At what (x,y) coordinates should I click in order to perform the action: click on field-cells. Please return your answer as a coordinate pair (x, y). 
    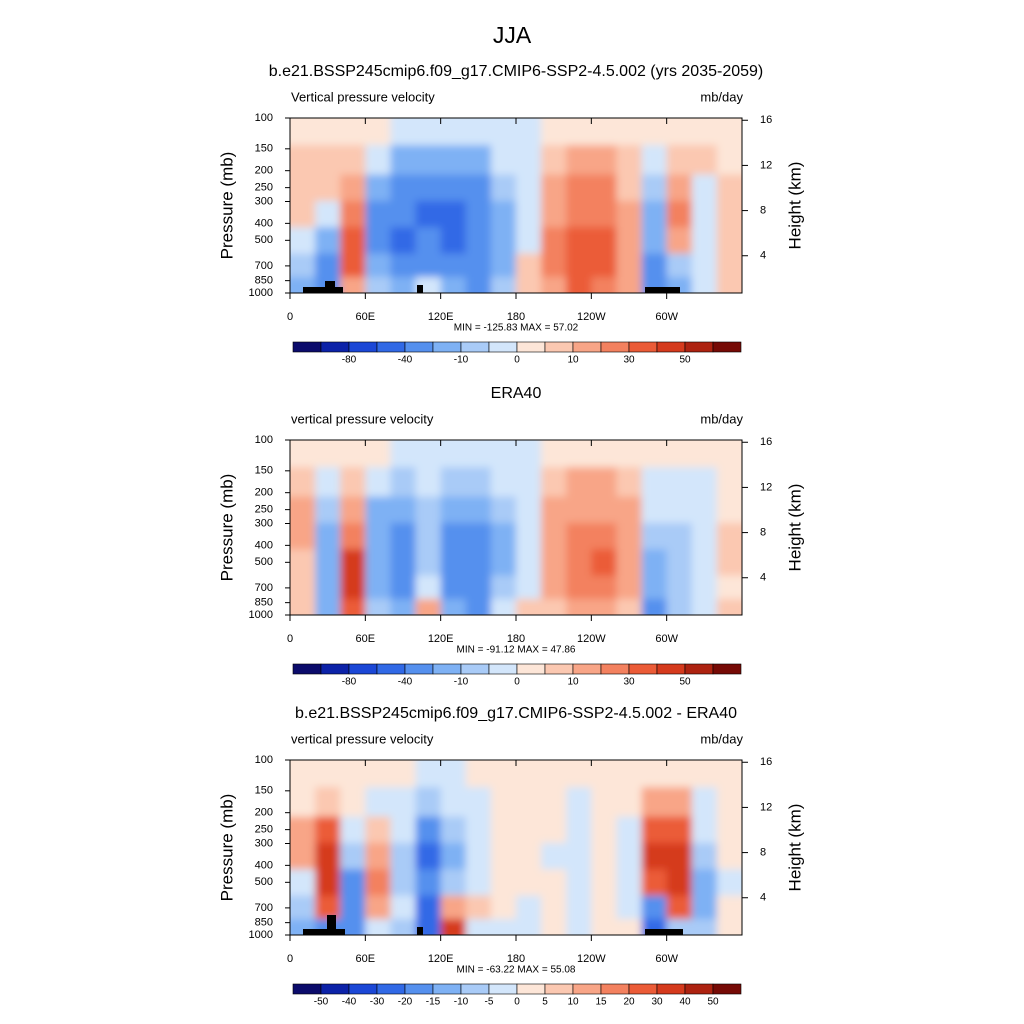
    Looking at the image, I should click on (516, 527).